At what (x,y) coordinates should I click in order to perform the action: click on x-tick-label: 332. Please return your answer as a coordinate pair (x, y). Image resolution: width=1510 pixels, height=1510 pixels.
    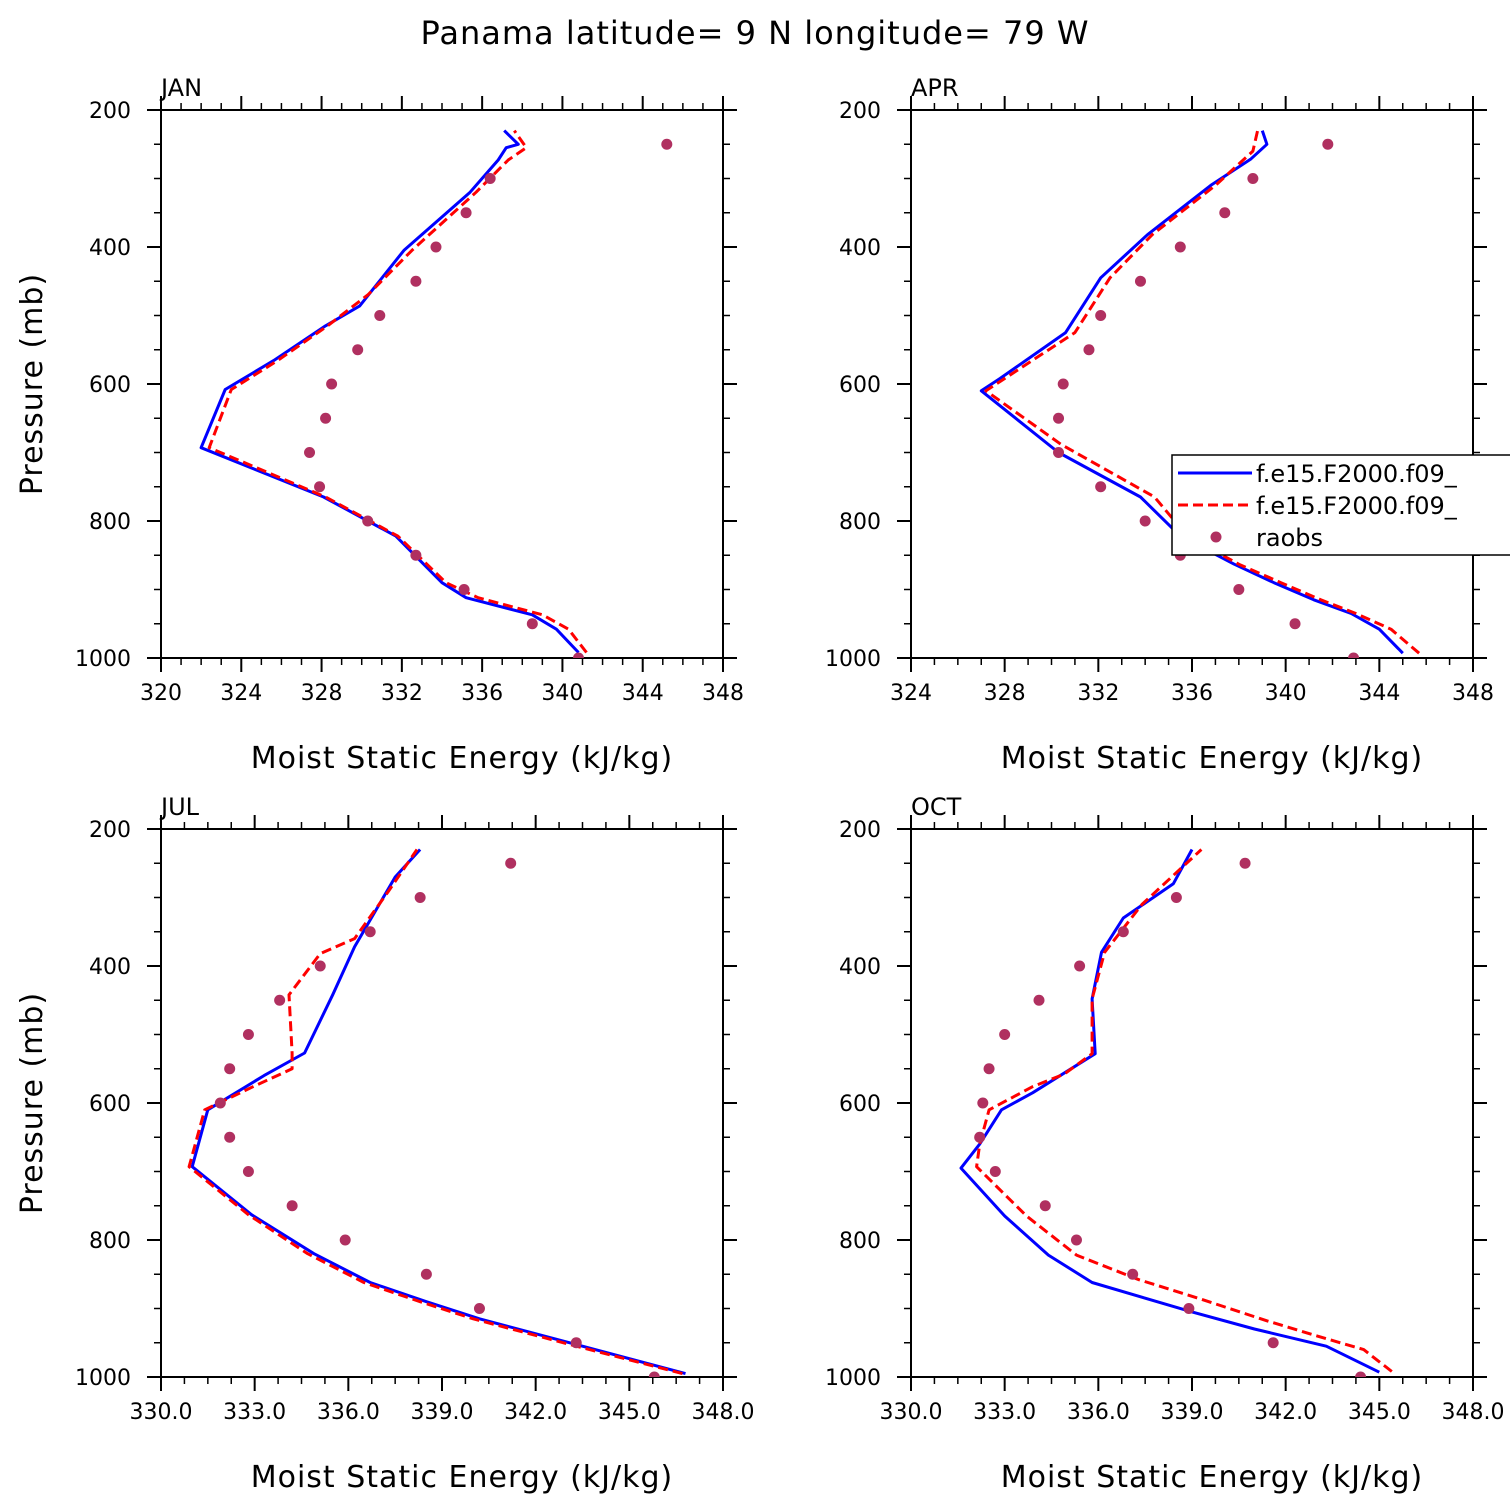
    Looking at the image, I should click on (402, 693).